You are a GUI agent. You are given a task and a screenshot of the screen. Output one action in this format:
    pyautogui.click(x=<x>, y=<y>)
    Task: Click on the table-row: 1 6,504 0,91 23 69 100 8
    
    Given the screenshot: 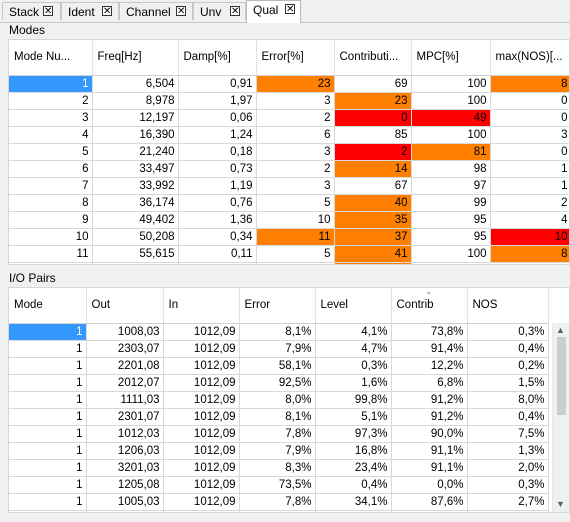 What is the action you would take?
    pyautogui.click(x=289, y=84)
    